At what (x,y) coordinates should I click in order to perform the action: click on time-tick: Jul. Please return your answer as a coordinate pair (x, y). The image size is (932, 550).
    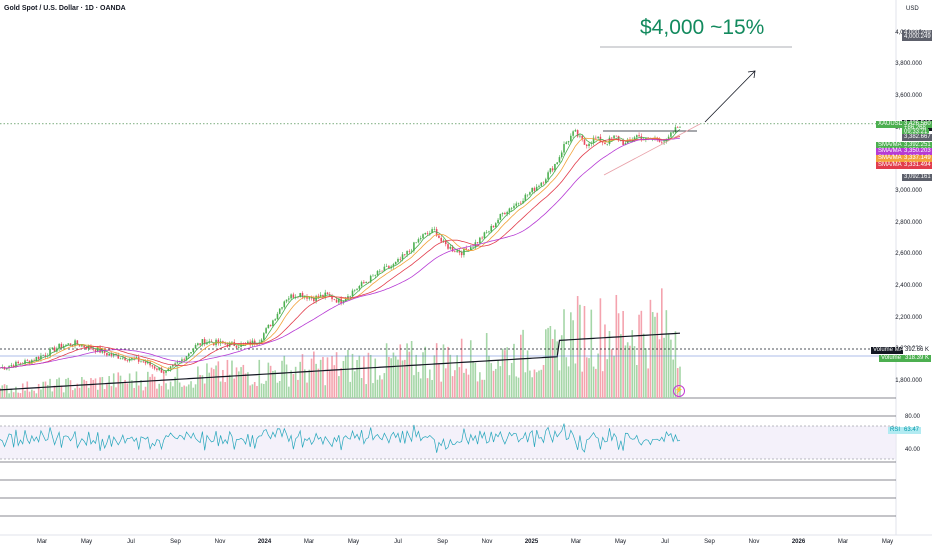
    Looking at the image, I should click on (131, 542).